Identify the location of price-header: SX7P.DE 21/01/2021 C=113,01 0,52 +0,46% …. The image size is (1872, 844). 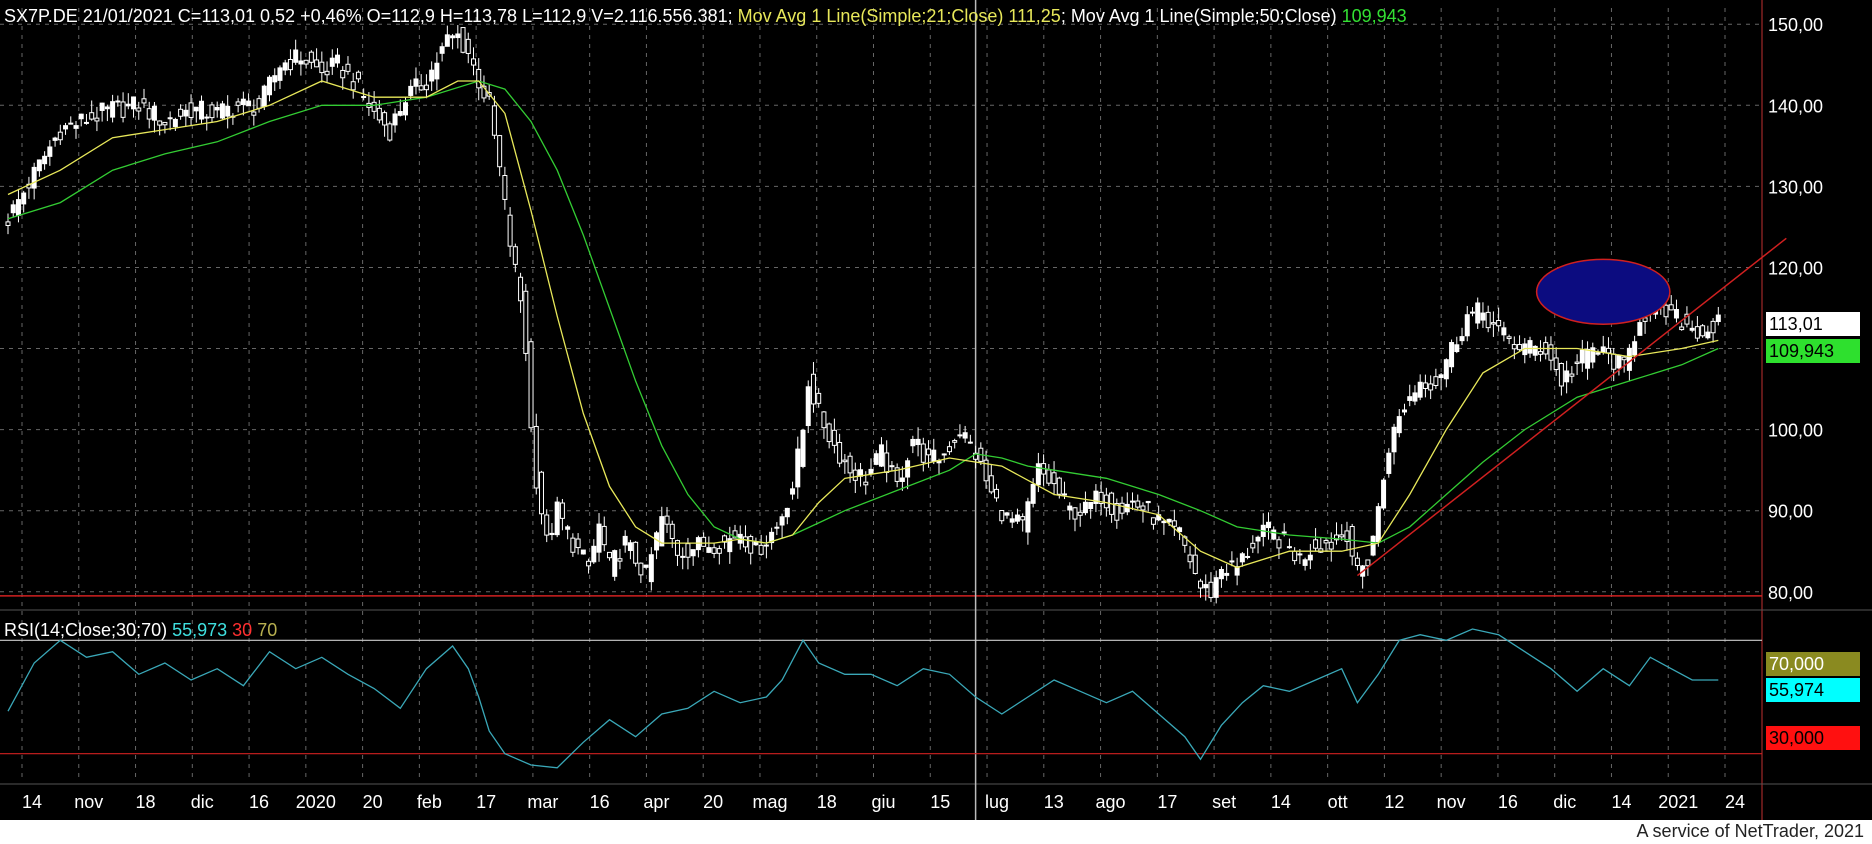
(705, 16).